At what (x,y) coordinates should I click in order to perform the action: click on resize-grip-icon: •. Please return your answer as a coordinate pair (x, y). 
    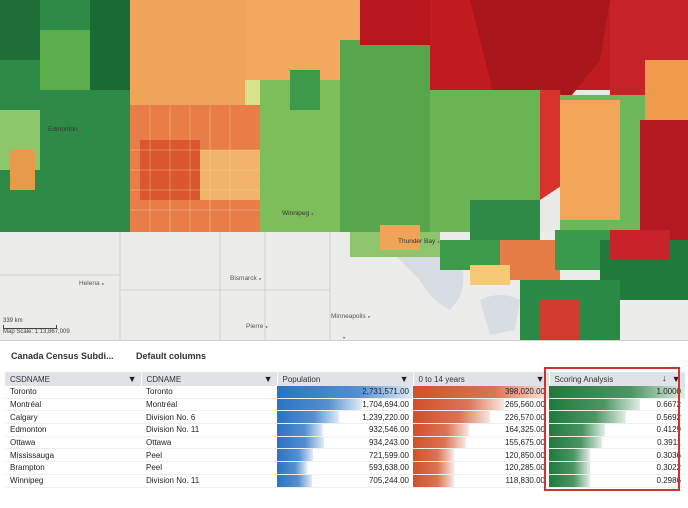
    Looking at the image, I should click on (344, 339).